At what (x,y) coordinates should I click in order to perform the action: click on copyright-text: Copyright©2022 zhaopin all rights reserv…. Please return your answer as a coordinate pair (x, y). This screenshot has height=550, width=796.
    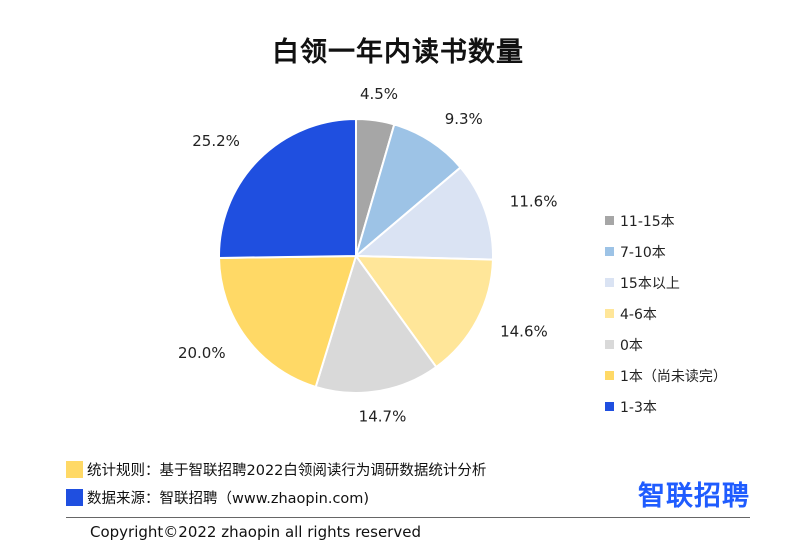
    Looking at the image, I should click on (255, 532).